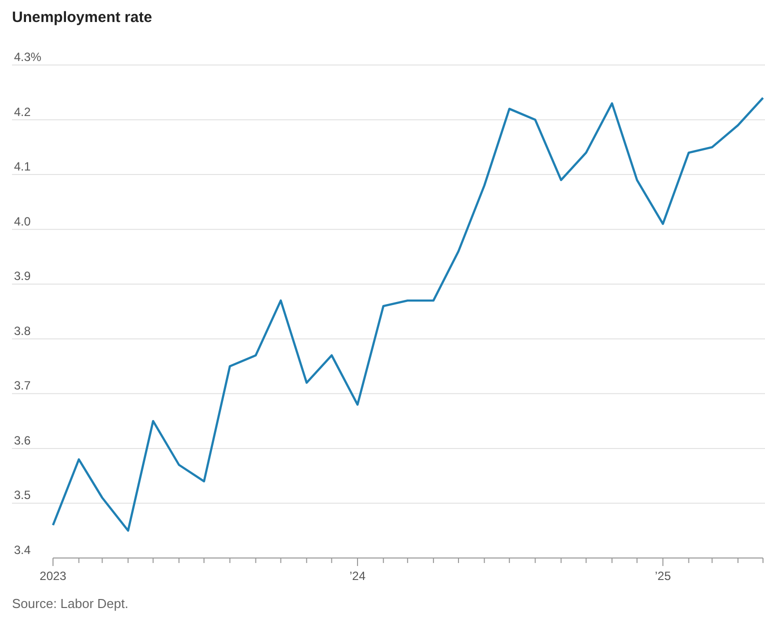 The height and width of the screenshot is (620, 765). What do you see at coordinates (23, 550) in the screenshot?
I see `y-tick-label: 3.4` at bounding box center [23, 550].